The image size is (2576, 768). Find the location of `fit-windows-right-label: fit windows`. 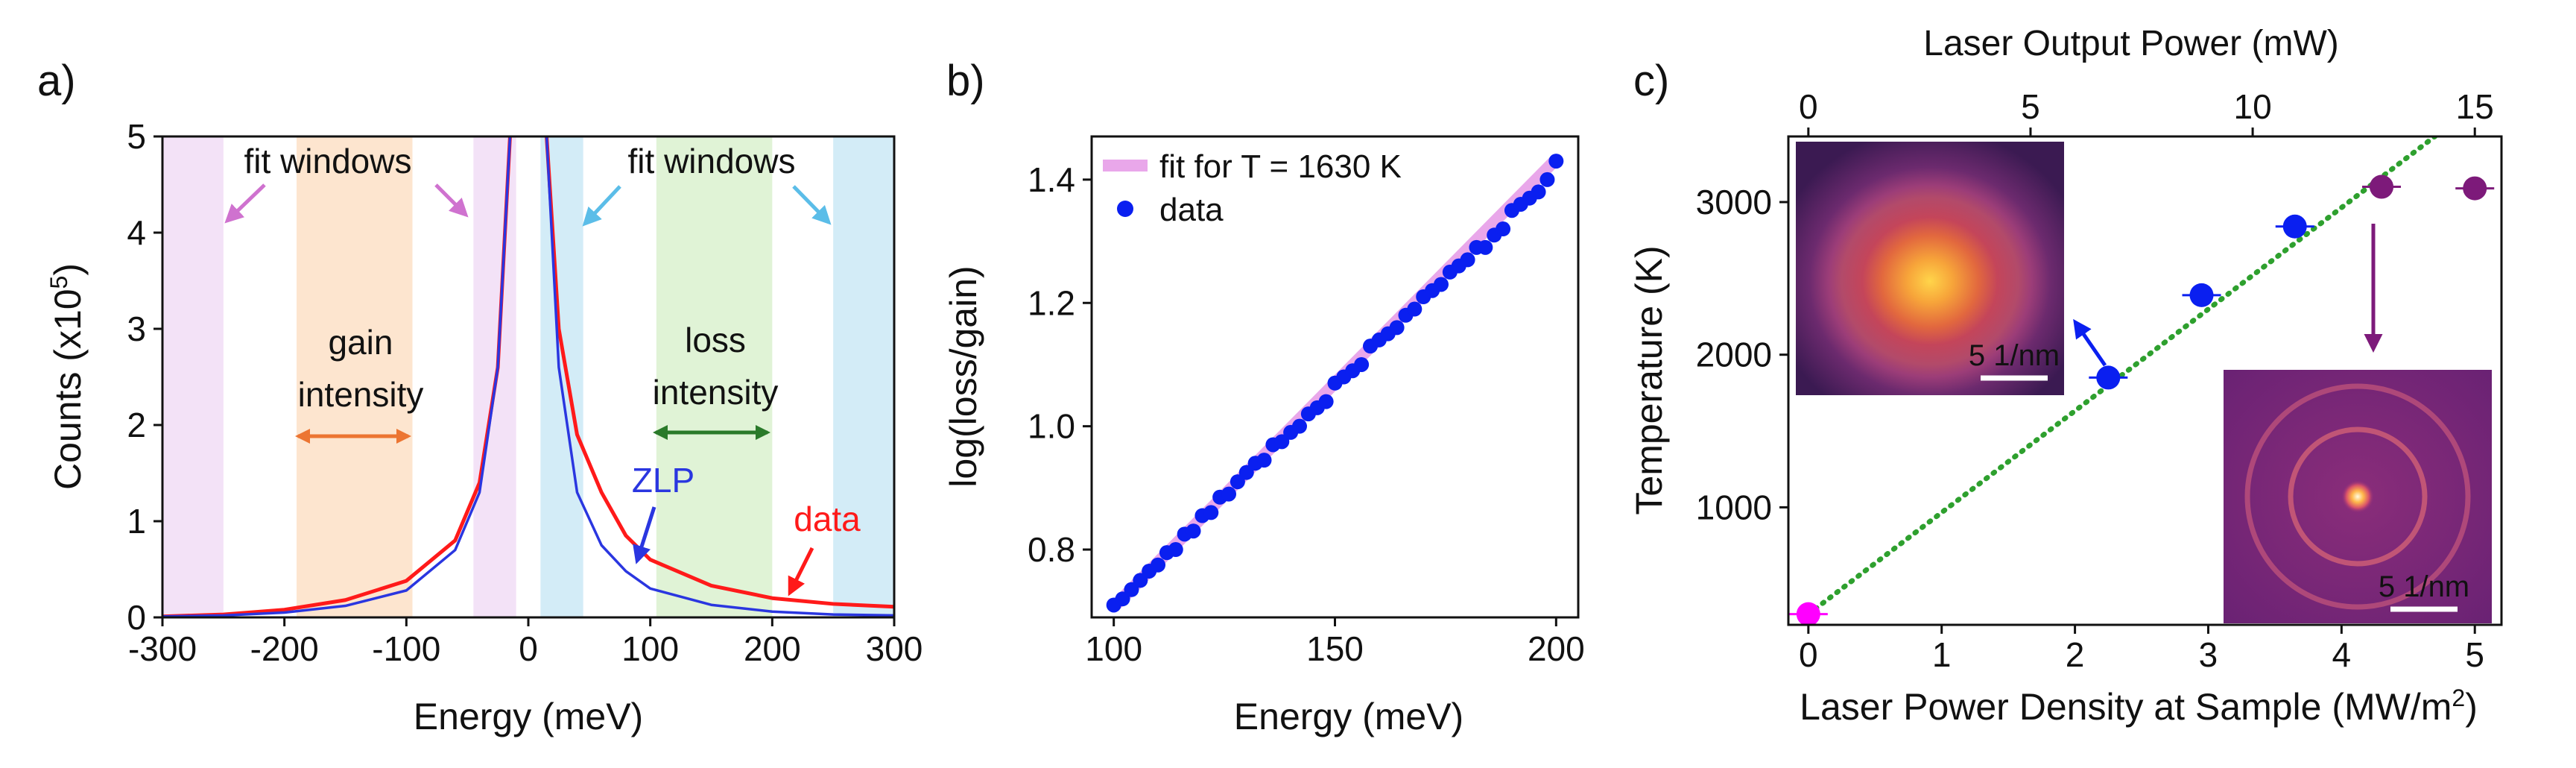

fit-windows-right-label: fit windows is located at coordinates (712, 161).